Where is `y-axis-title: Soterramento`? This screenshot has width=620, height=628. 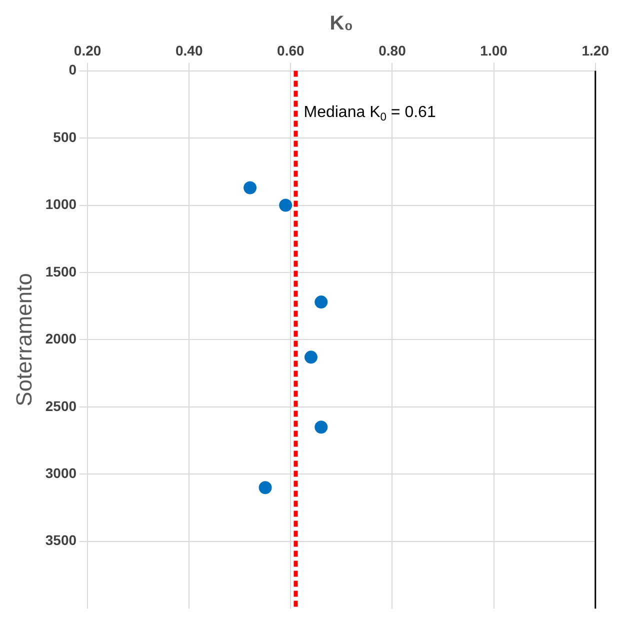 y-axis-title: Soterramento is located at coordinates (23, 339).